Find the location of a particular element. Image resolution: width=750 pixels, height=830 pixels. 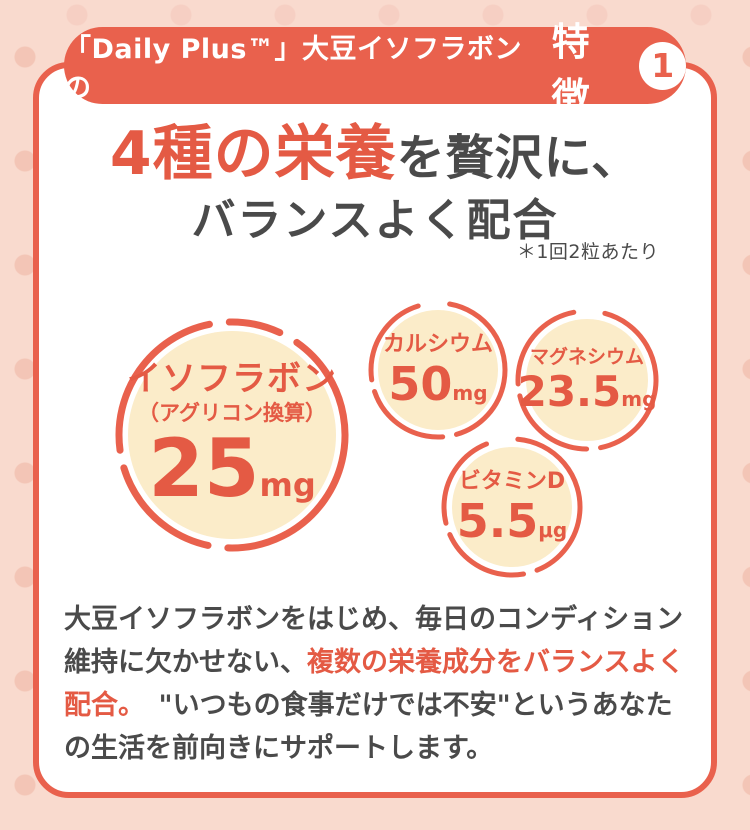

description-line: の生活を前向きにサポートします。 is located at coordinates (379, 748).